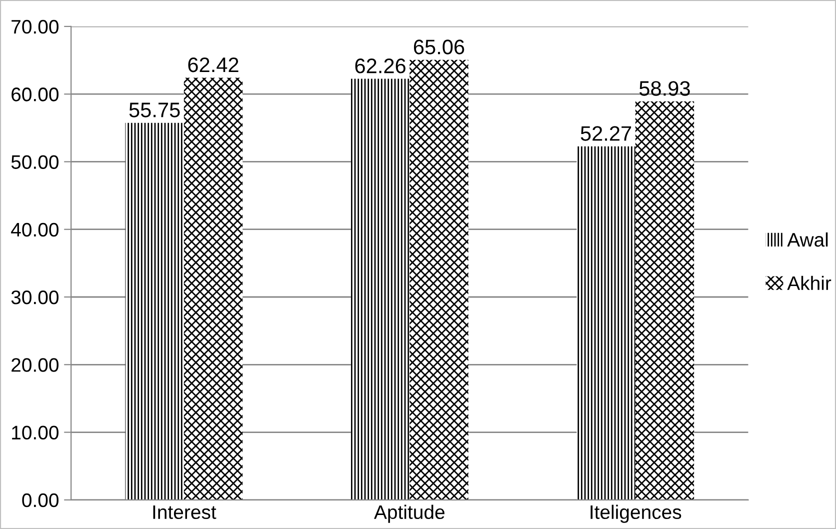 The image size is (836, 529). I want to click on data-label: 58.93, so click(664, 88).